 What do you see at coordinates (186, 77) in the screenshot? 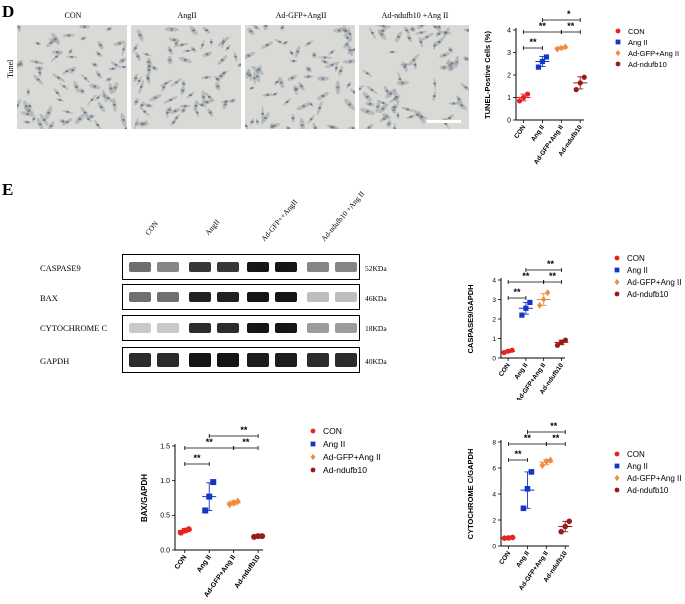
I see `micrograph-angii` at bounding box center [186, 77].